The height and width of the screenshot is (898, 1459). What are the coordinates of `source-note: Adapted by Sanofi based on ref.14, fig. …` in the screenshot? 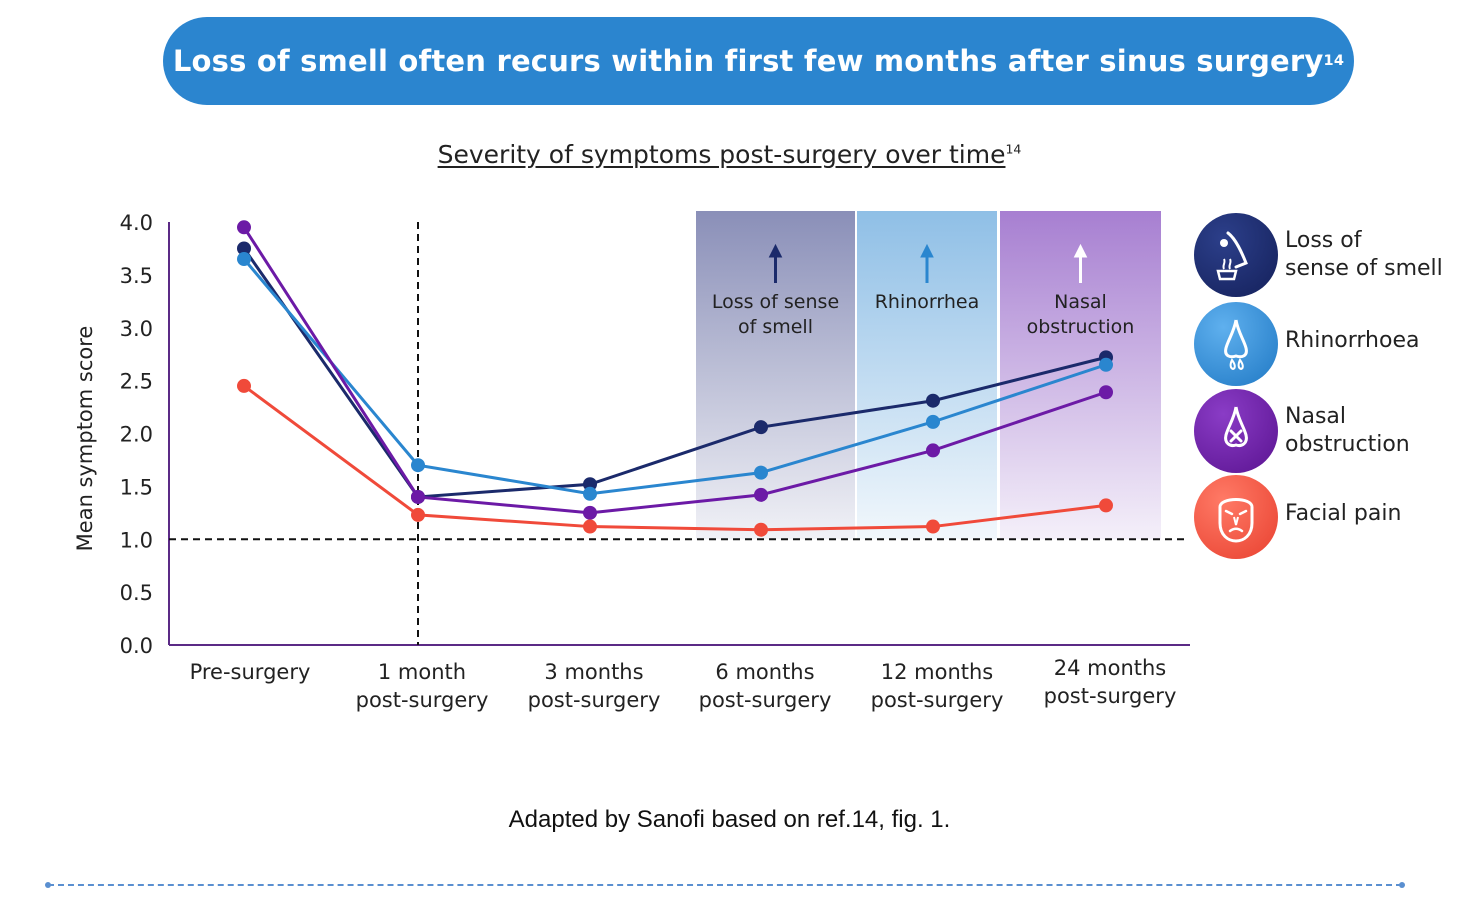 It's located at (729, 819).